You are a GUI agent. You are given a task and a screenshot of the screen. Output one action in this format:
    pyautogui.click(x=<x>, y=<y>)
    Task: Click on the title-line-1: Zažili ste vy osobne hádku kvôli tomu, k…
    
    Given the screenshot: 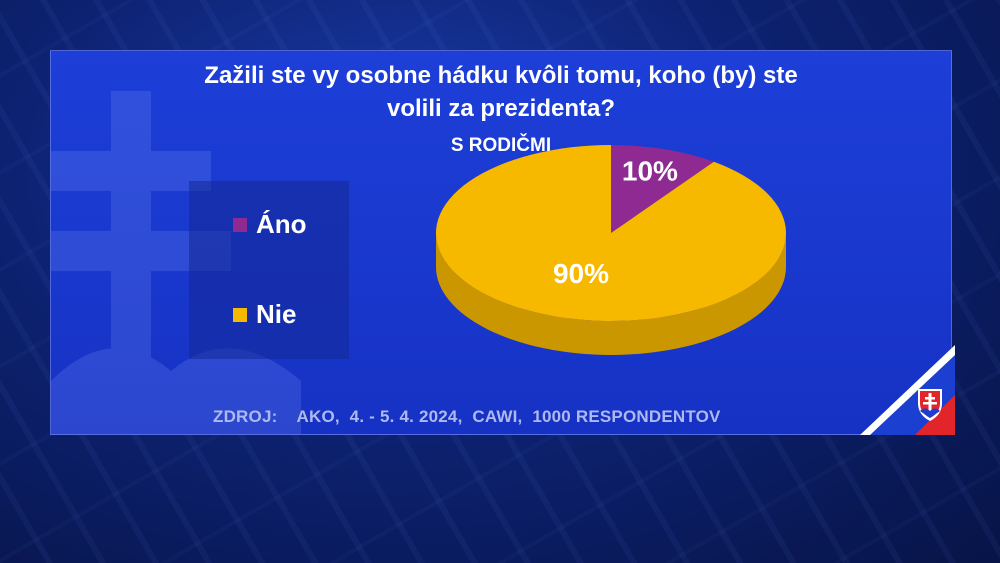 What is the action you would take?
    pyautogui.click(x=501, y=75)
    